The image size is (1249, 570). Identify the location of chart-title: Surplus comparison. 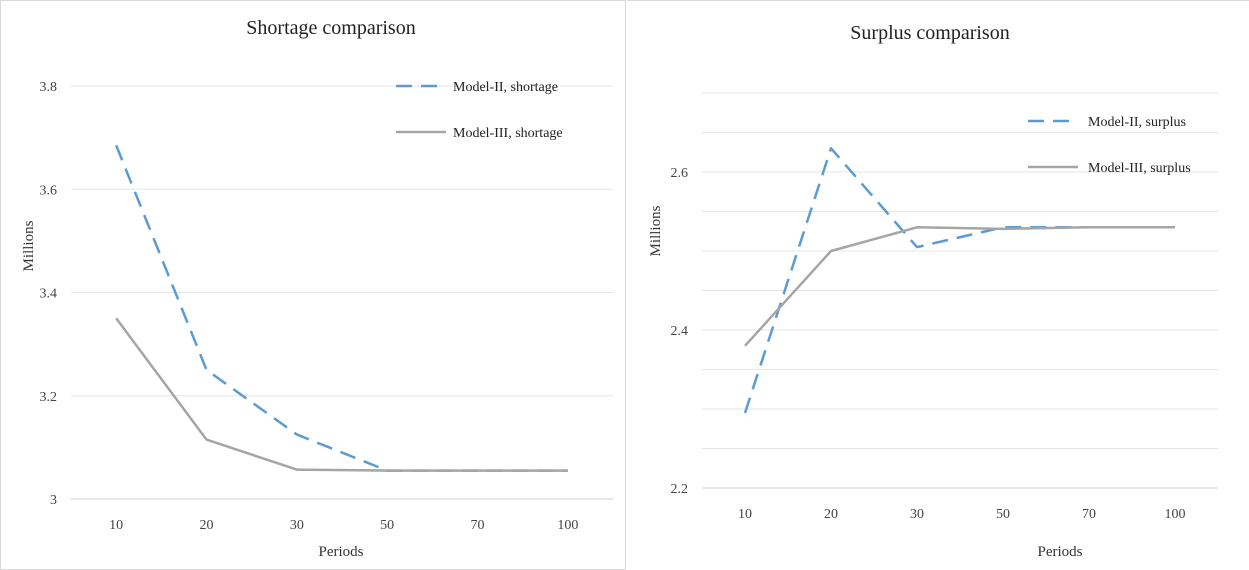
(929, 33).